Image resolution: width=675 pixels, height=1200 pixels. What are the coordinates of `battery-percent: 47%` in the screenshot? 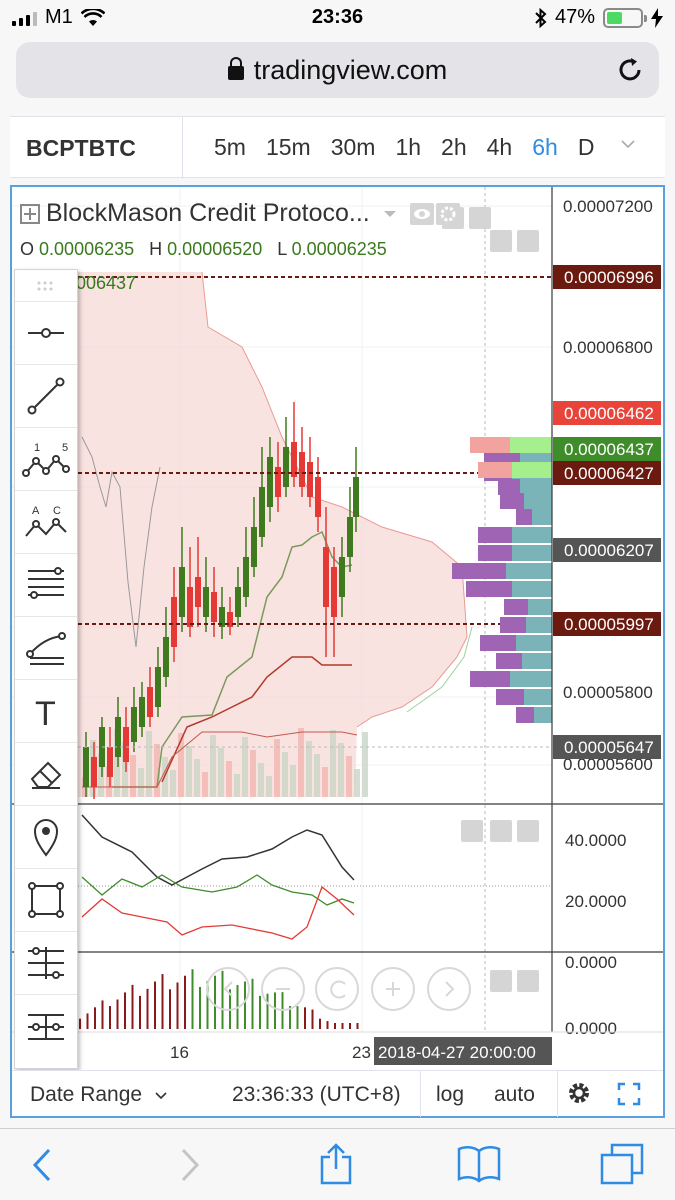 It's located at (574, 17).